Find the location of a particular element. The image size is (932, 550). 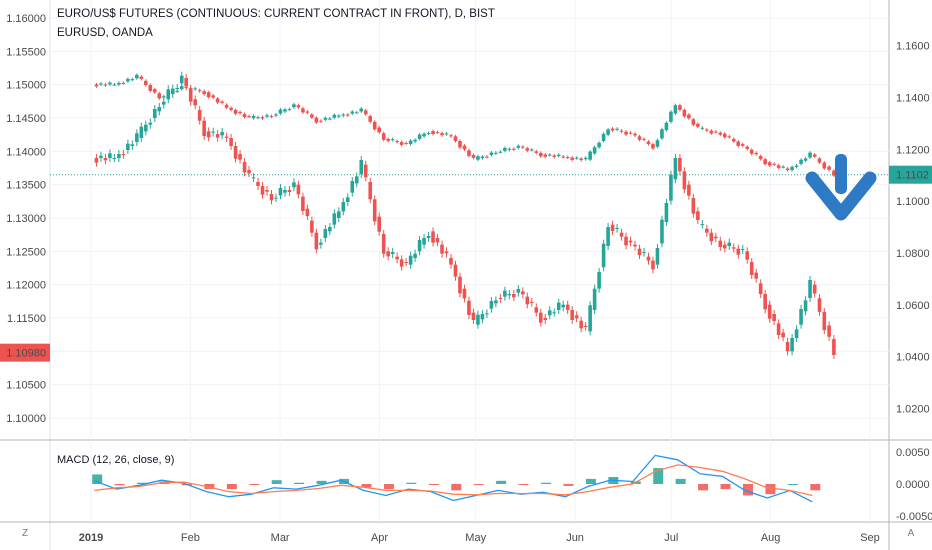

left-axis-tick: 1.12500 is located at coordinates (26, 252).